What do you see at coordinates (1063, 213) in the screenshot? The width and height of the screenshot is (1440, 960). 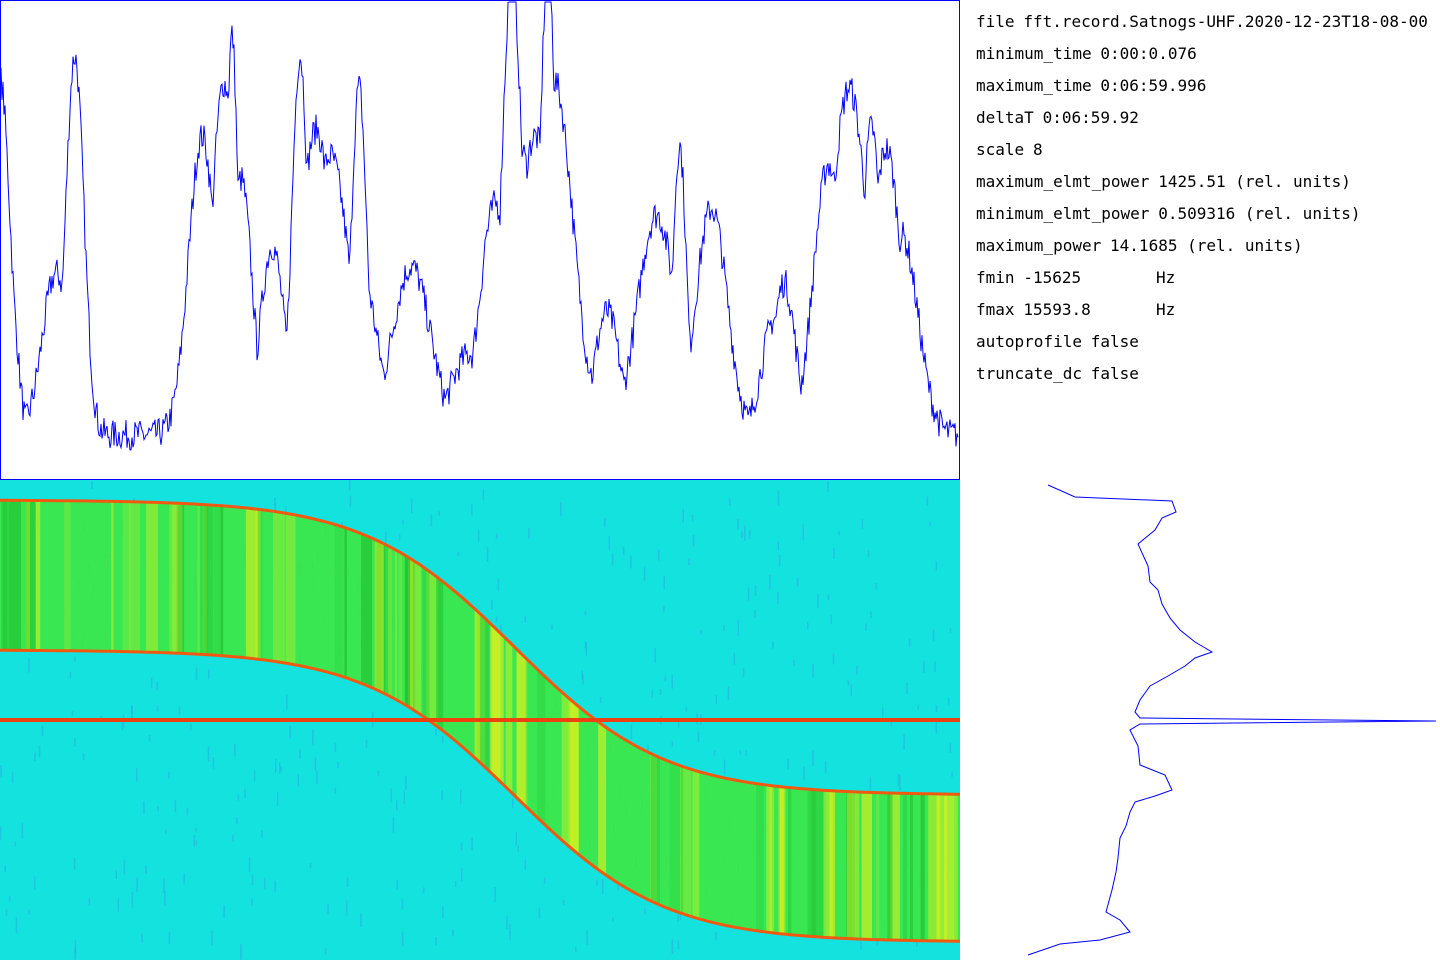 I see `info-key: minimum_elmt_power` at bounding box center [1063, 213].